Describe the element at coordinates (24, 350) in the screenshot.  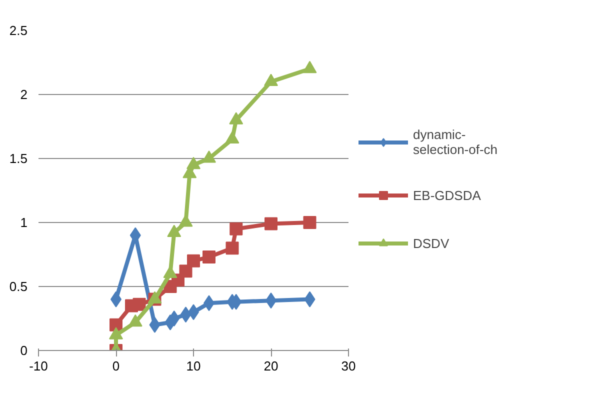
I see `y-tick-label: 0` at that location.